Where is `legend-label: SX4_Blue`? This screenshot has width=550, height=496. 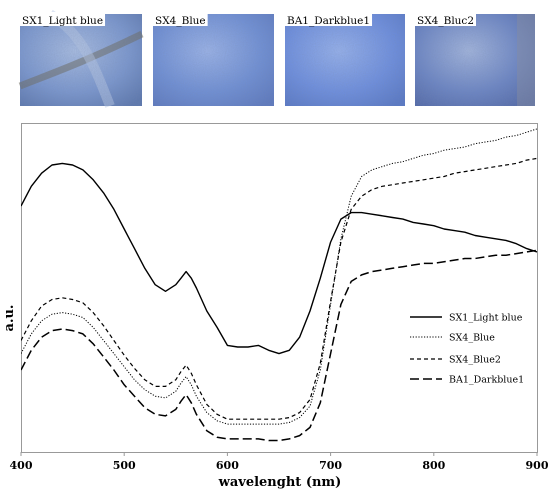
legend-label: SX4_Blue is located at coordinates (472, 338).